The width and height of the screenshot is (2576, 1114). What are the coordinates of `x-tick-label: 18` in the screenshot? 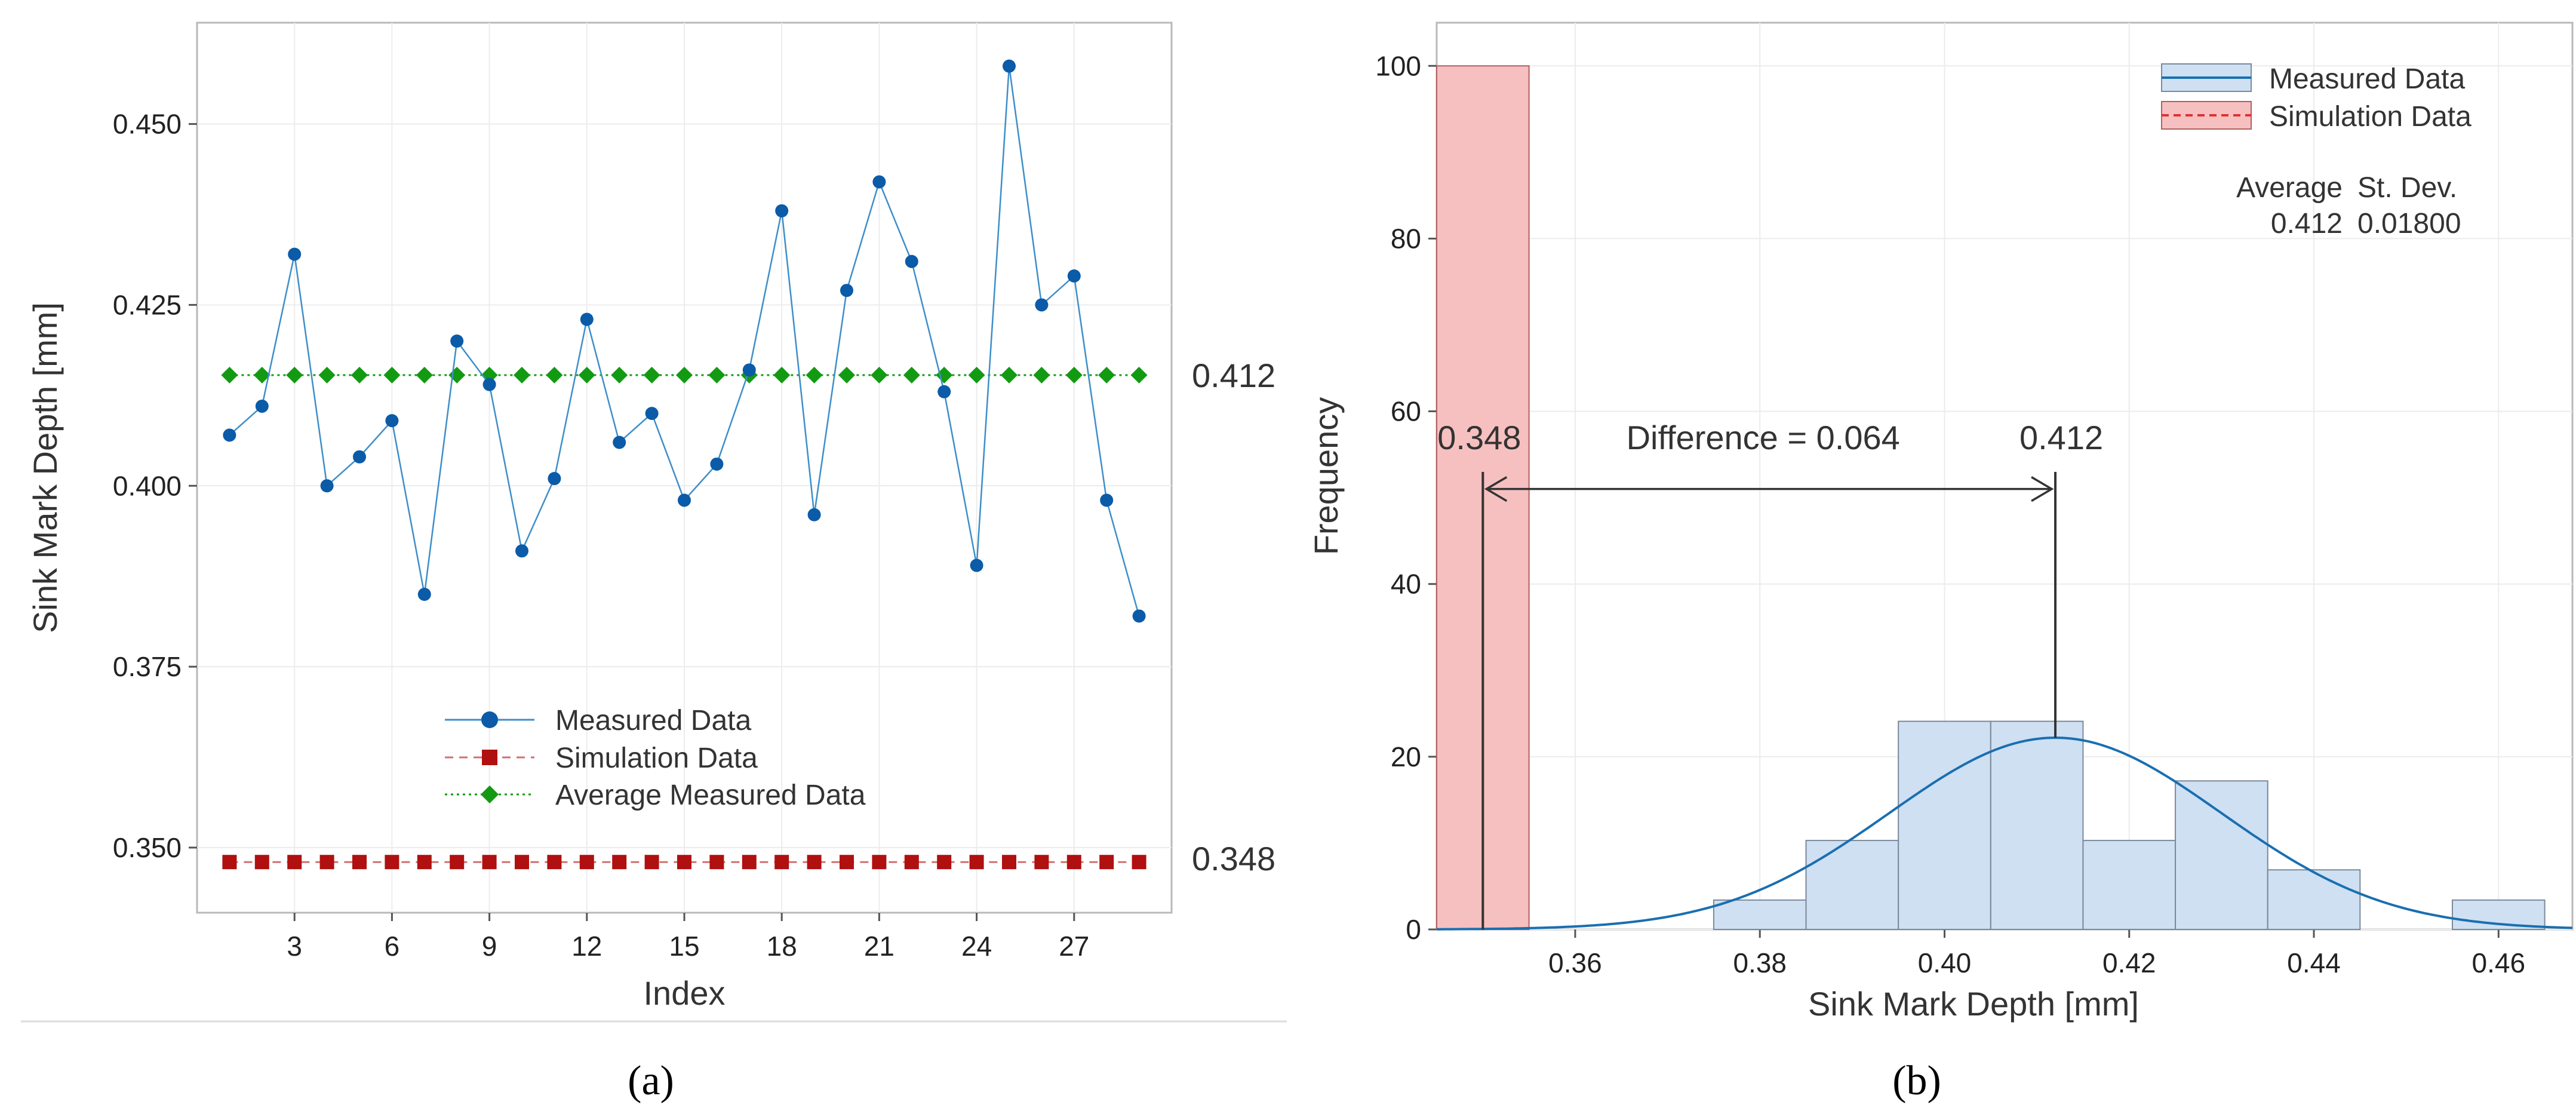 It's located at (782, 946).